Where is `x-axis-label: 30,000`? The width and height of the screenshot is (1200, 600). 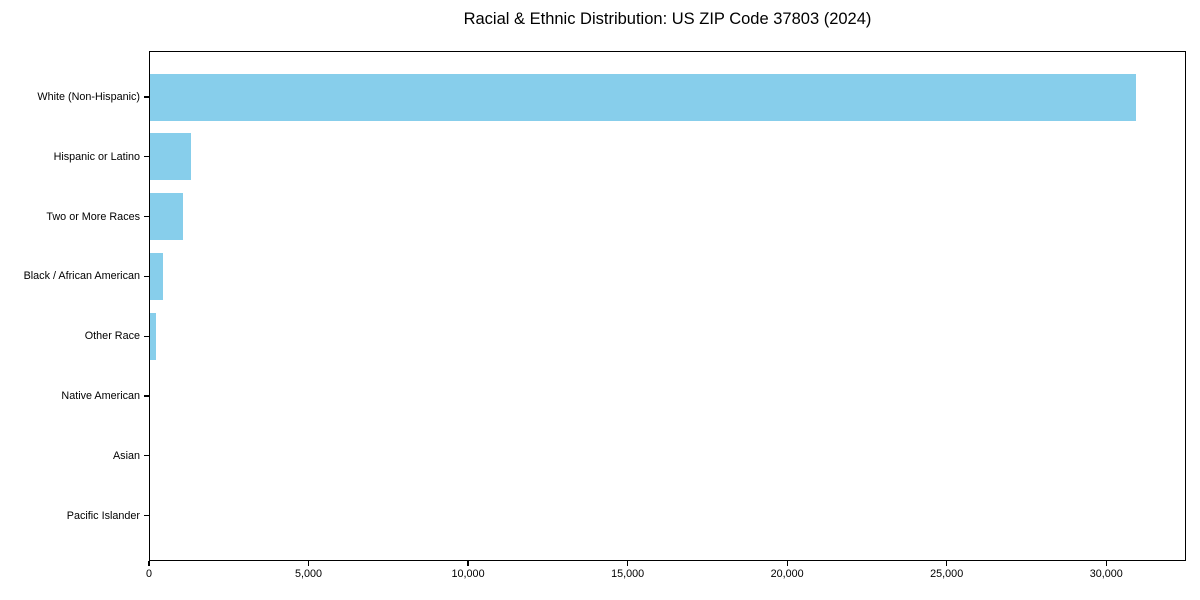
x-axis-label: 30,000 is located at coordinates (1106, 574).